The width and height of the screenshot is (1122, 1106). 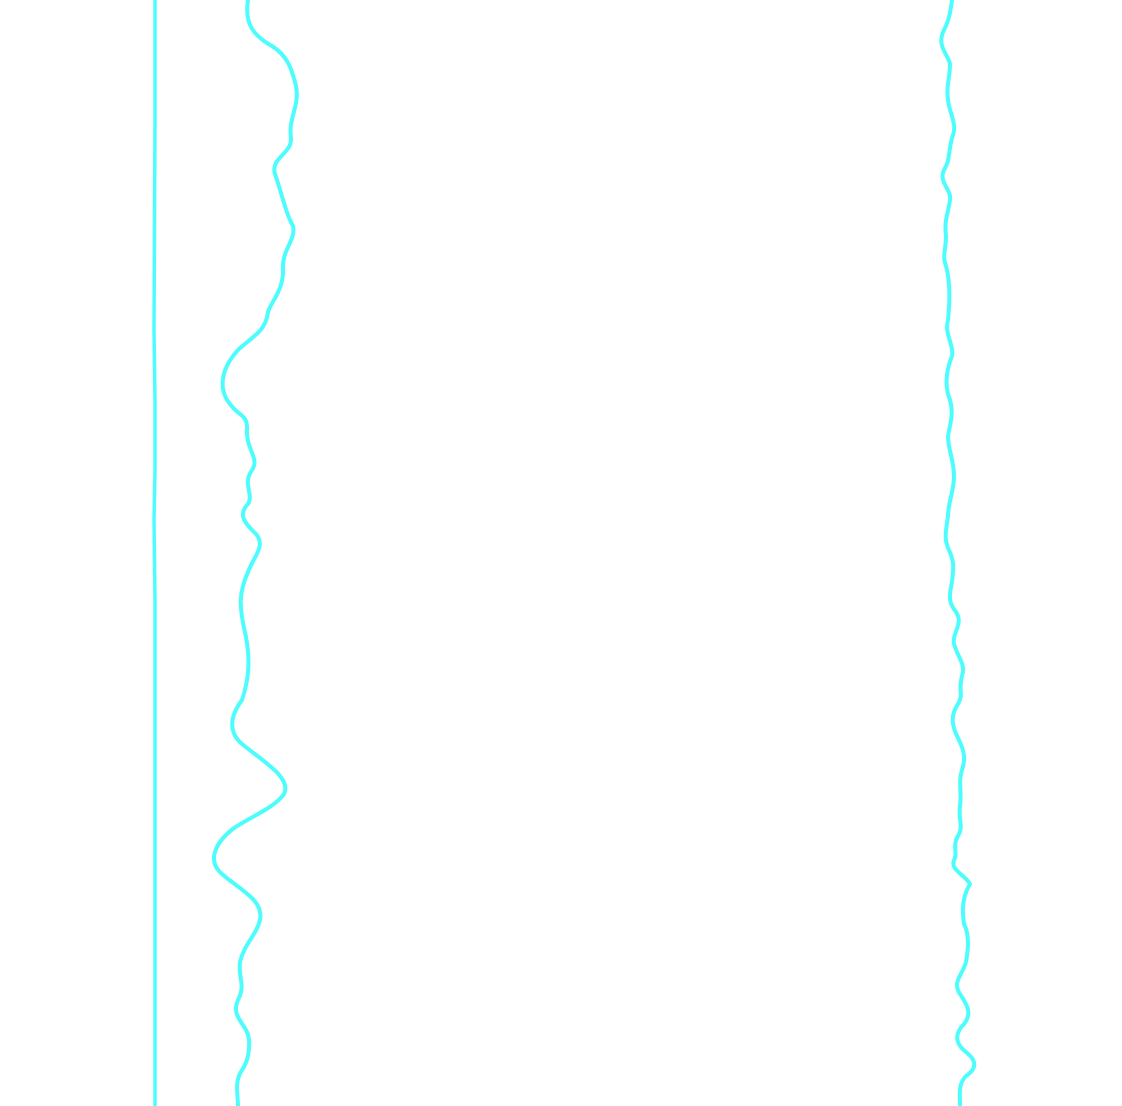 What do you see at coordinates (255, 553) in the screenshot?
I see `middle-wavy-line` at bounding box center [255, 553].